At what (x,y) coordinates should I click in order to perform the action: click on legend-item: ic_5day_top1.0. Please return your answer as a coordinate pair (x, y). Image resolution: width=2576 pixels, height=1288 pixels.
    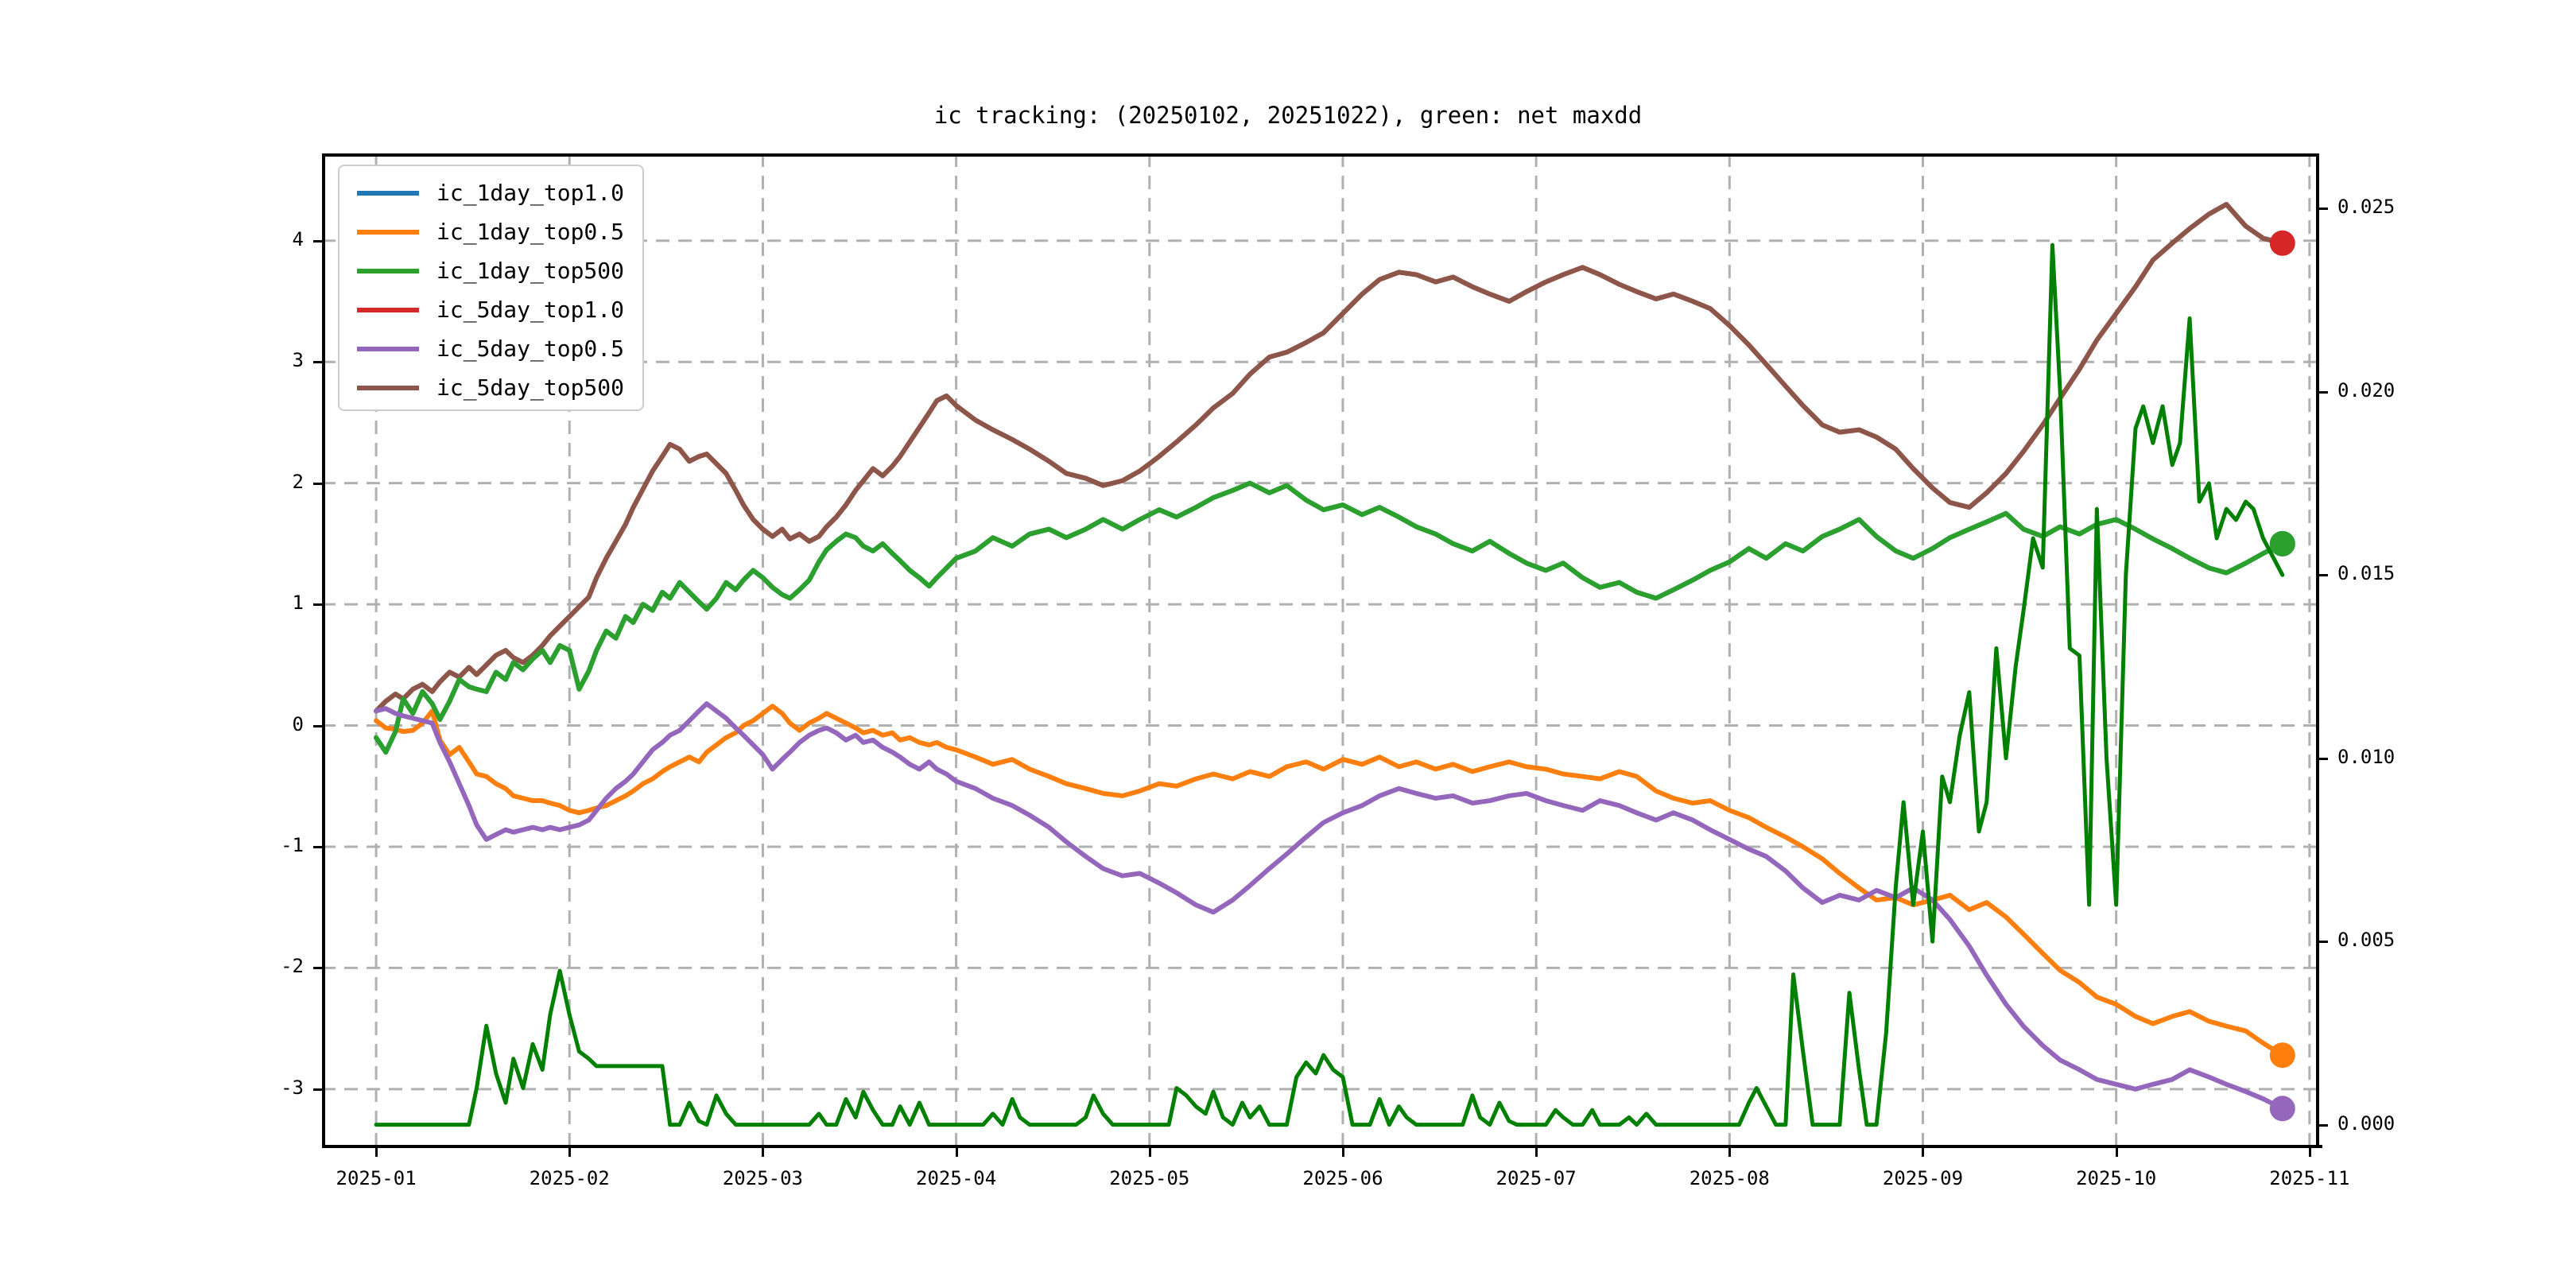
    Looking at the image, I should click on (493, 310).